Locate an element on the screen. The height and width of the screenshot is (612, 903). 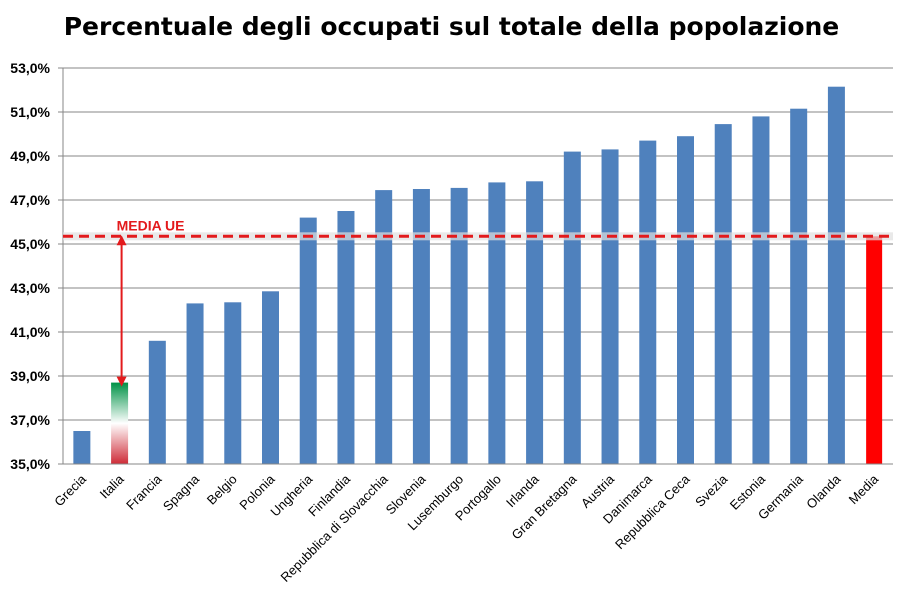
bar-spagna is located at coordinates (195, 383).